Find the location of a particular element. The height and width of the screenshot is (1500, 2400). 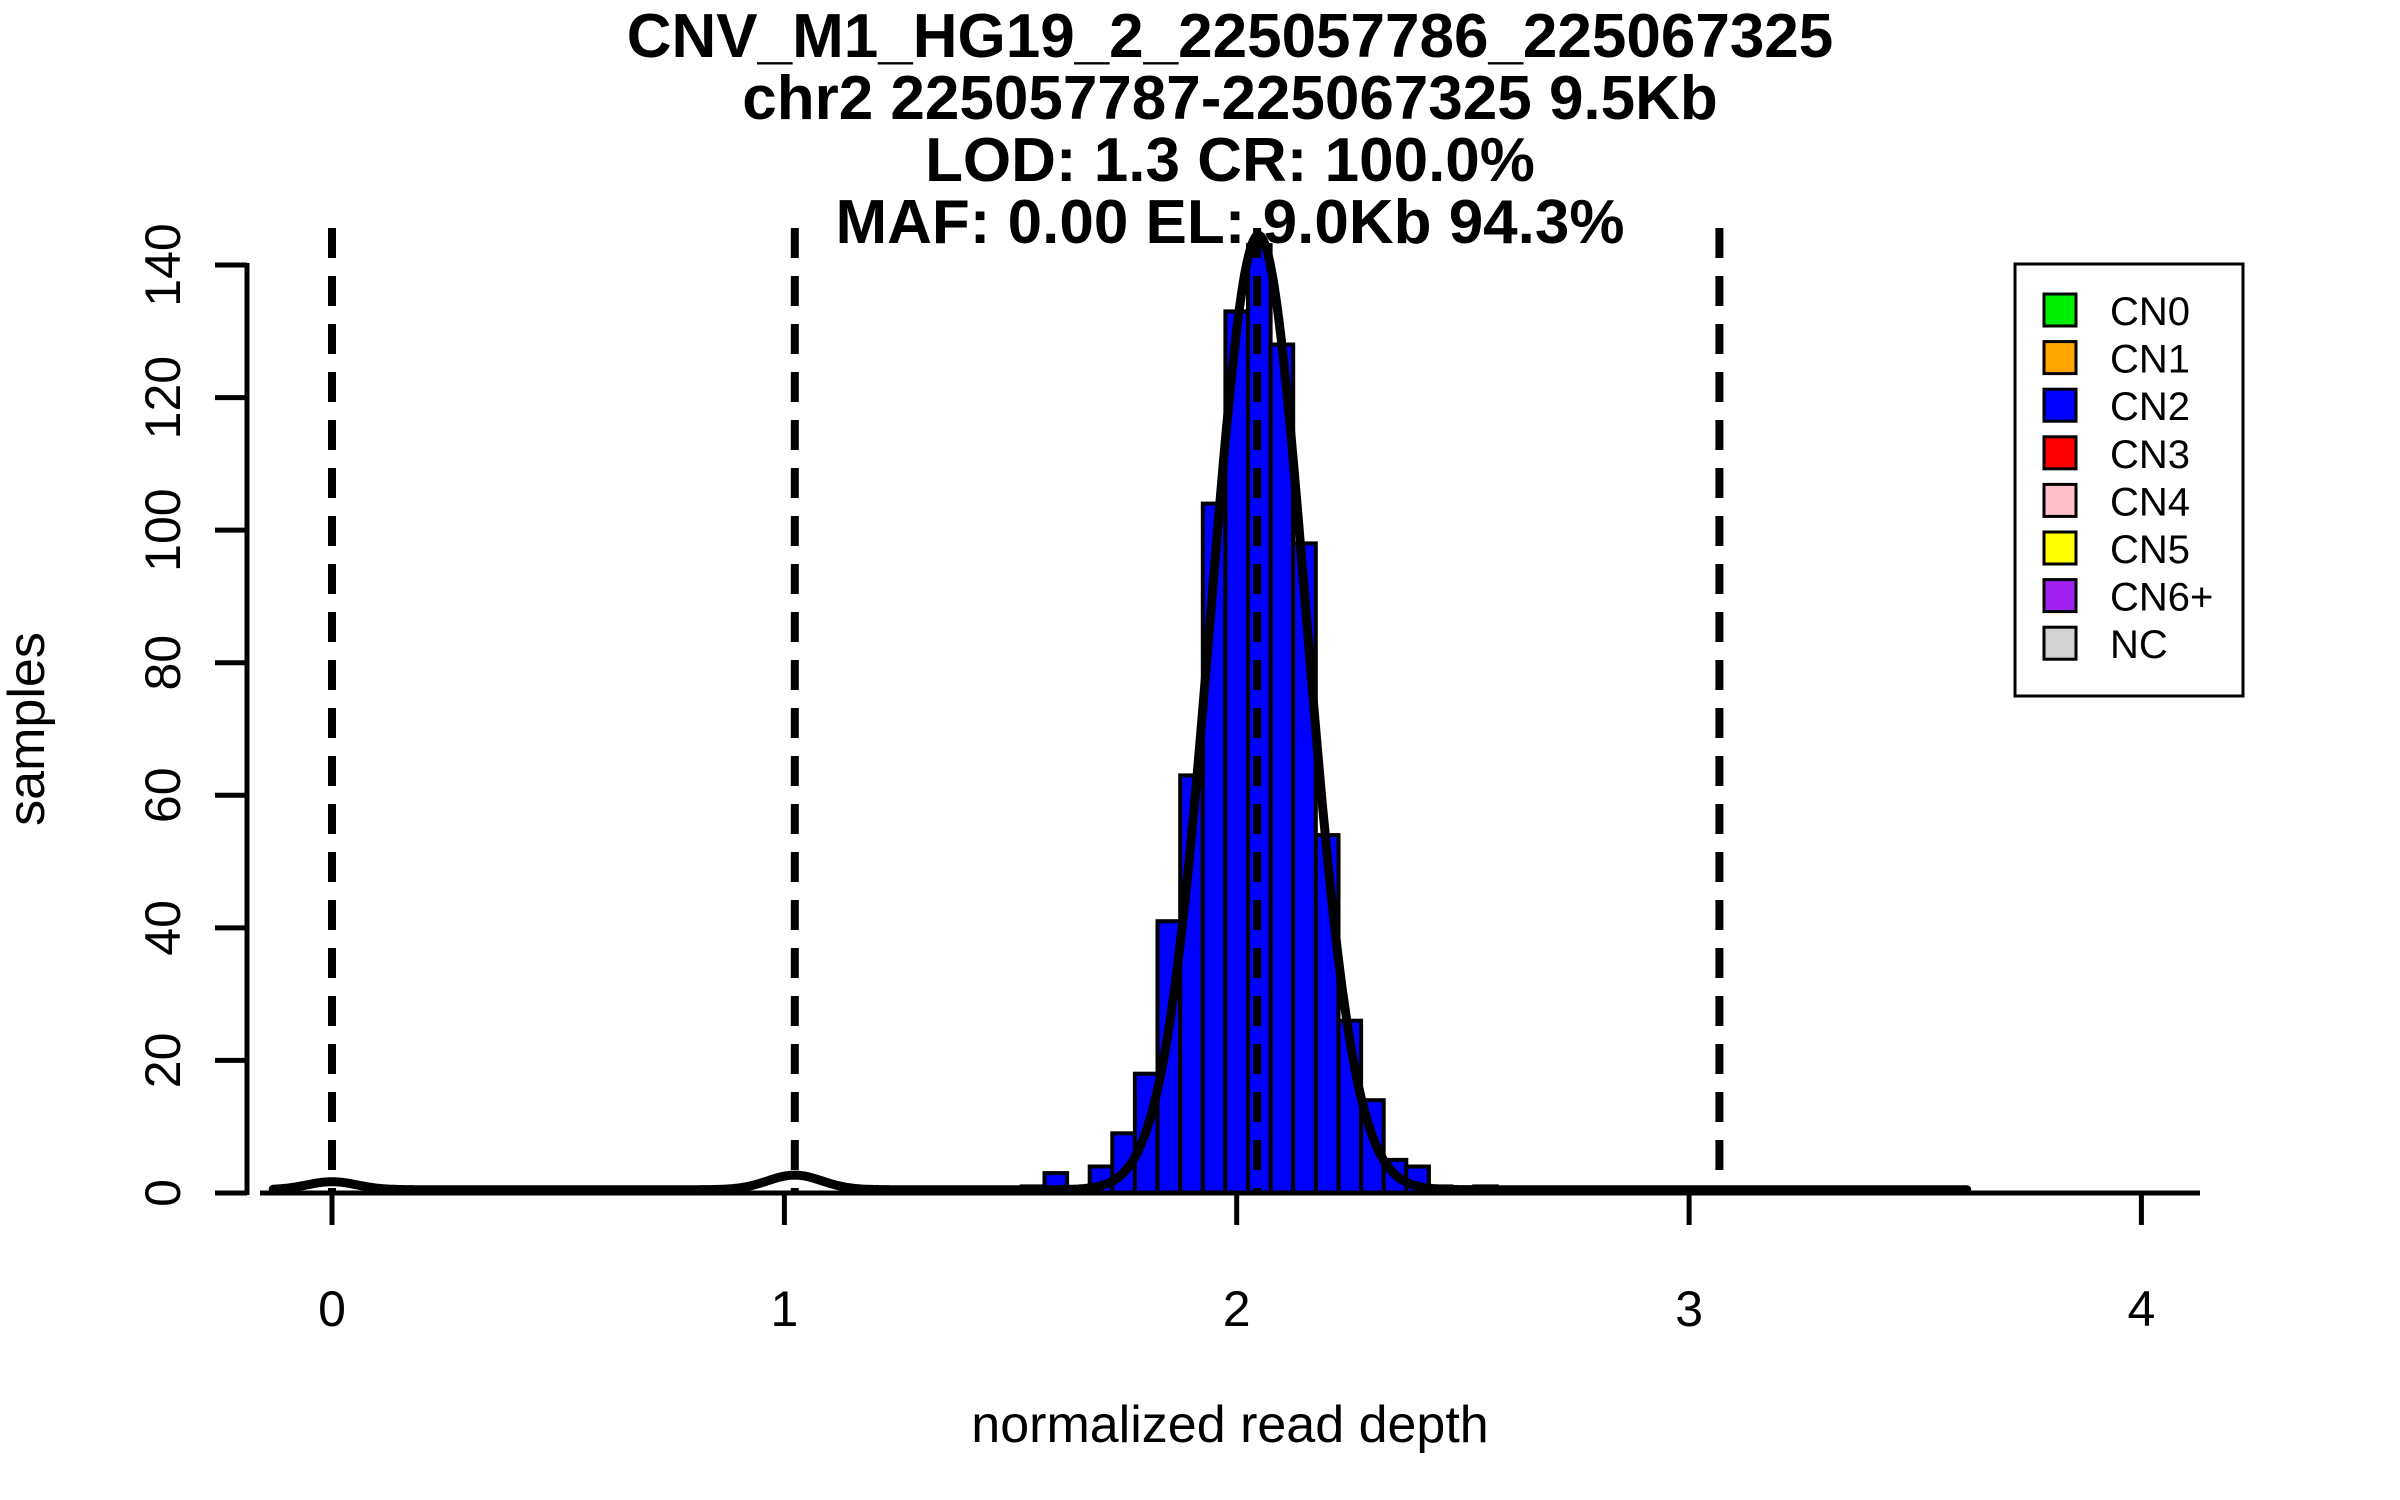

legend-swatch-cn1 is located at coordinates (2060, 358).